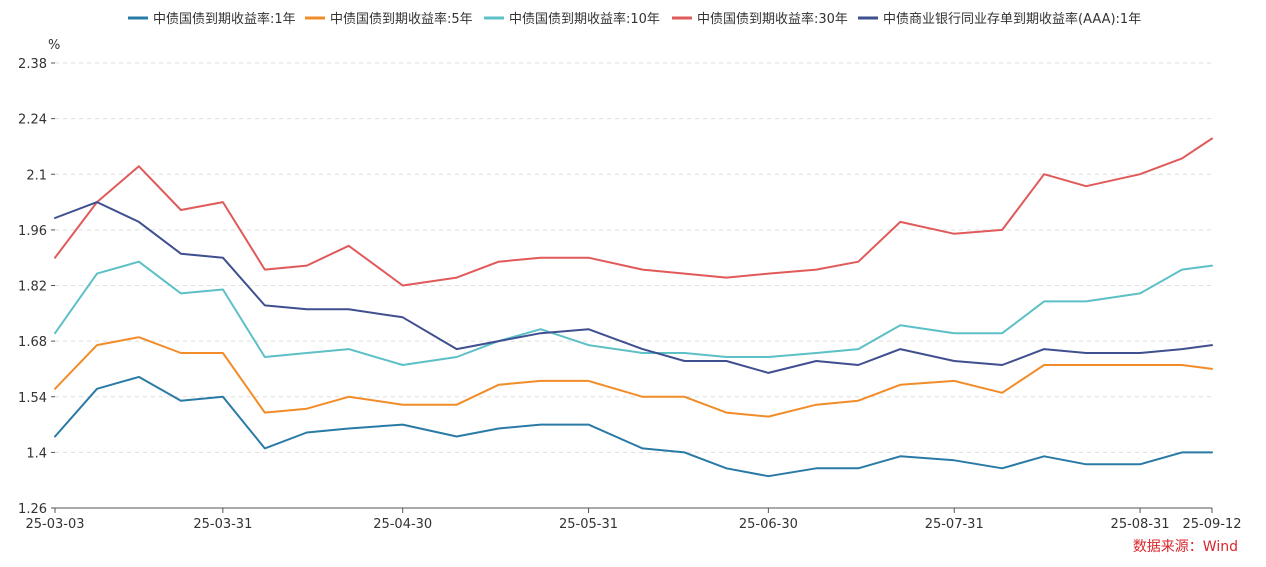 The height and width of the screenshot is (567, 1266). I want to click on legend-label: 中债国债到期收益率:1年, so click(224, 19).